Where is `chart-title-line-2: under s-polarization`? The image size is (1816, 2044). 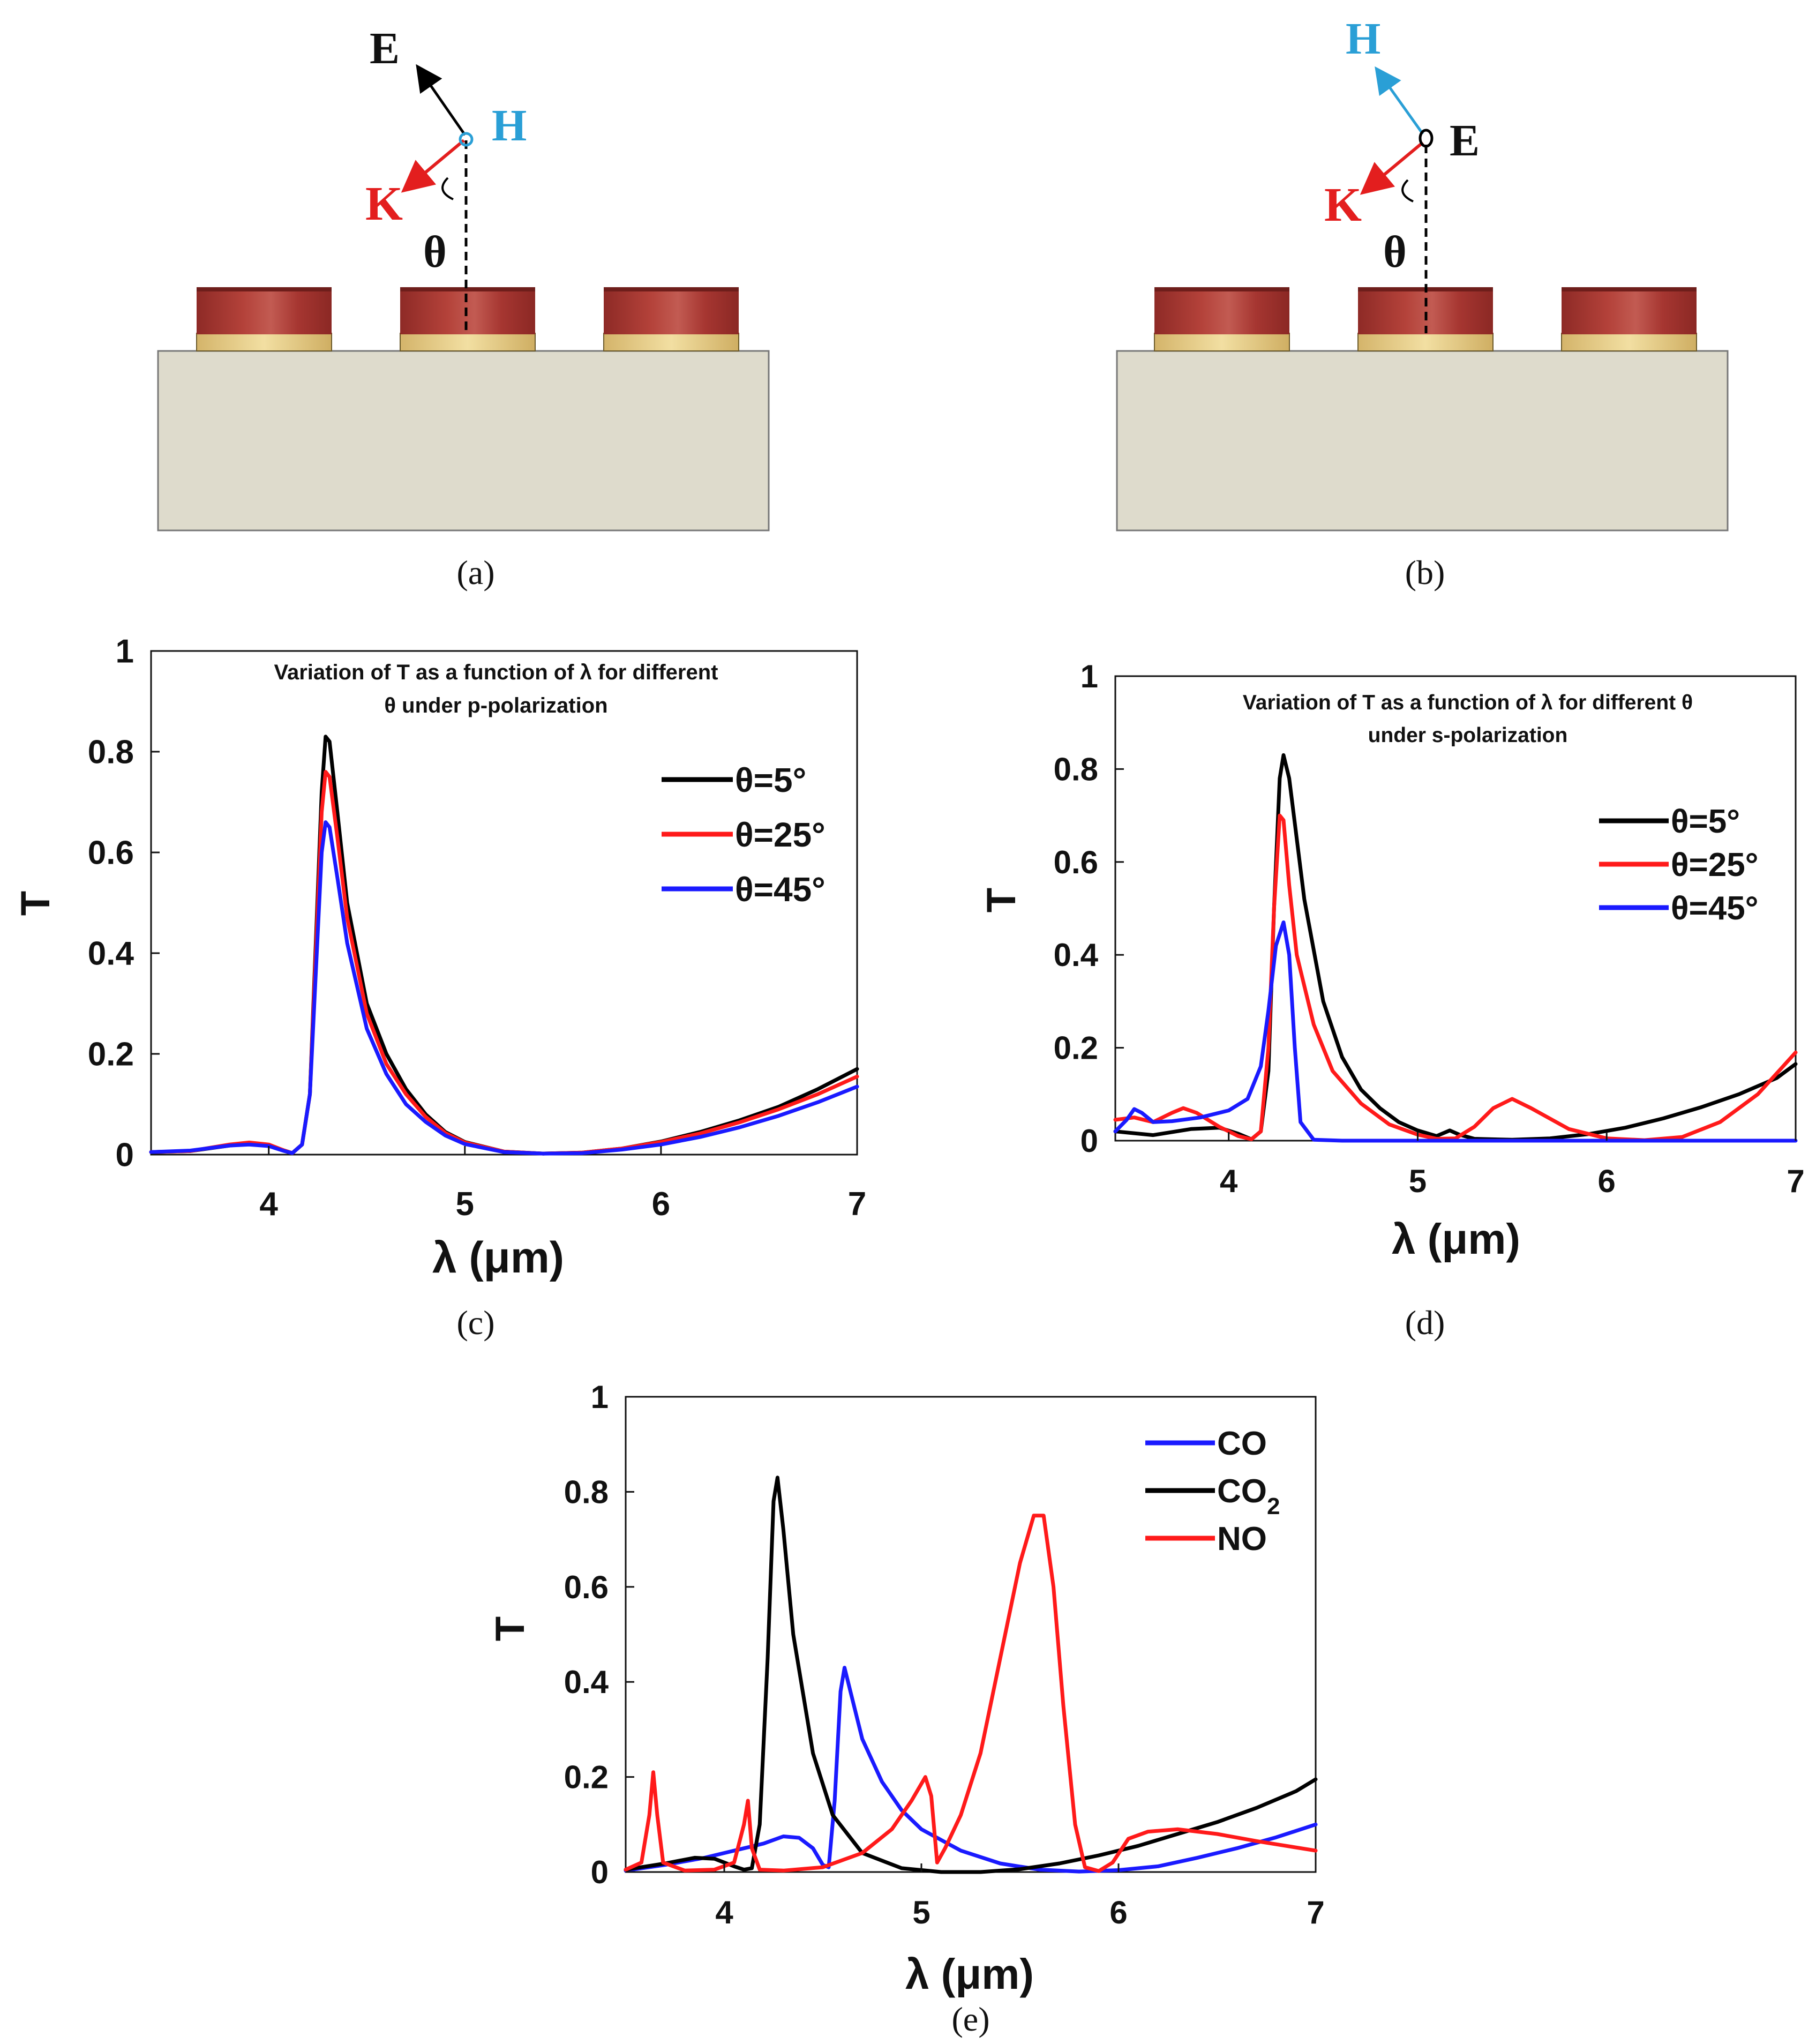
chart-title-line-2: under s-polarization is located at coordinates (1468, 735).